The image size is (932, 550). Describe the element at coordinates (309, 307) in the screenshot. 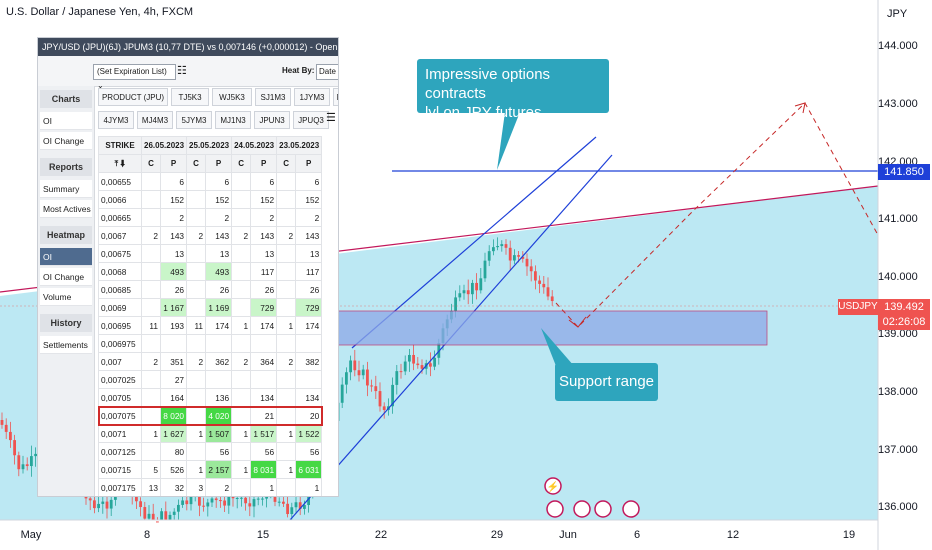

I see `oi-cell: 729` at that location.